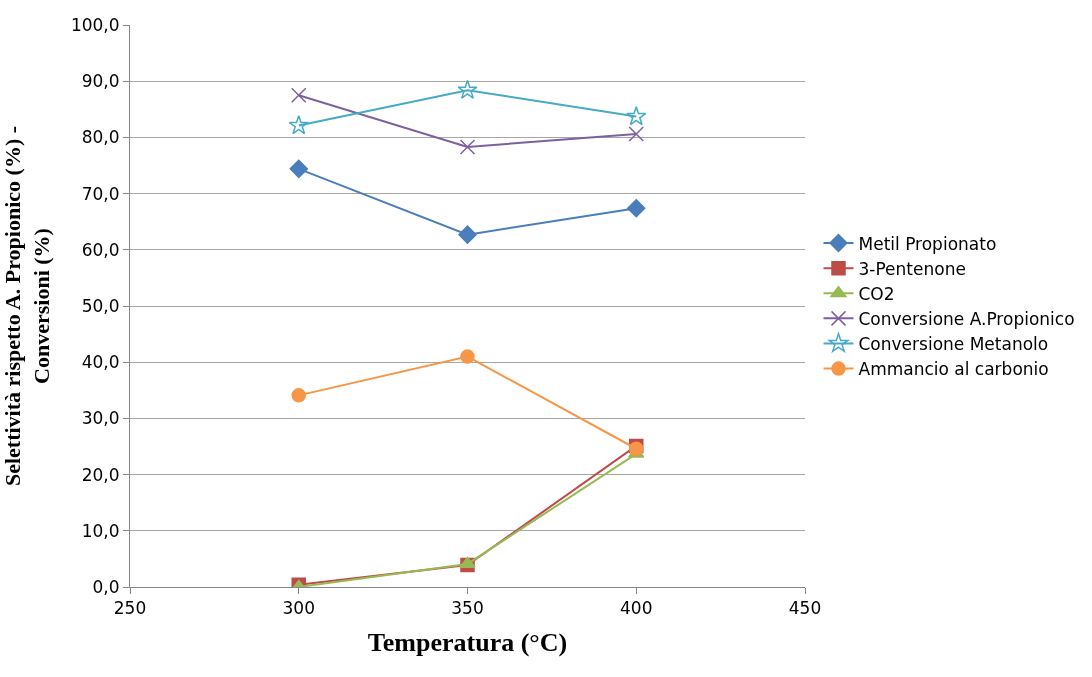 This screenshot has width=1092, height=677. Describe the element at coordinates (106, 586) in the screenshot. I see `y-tick-label: 0,0` at that location.